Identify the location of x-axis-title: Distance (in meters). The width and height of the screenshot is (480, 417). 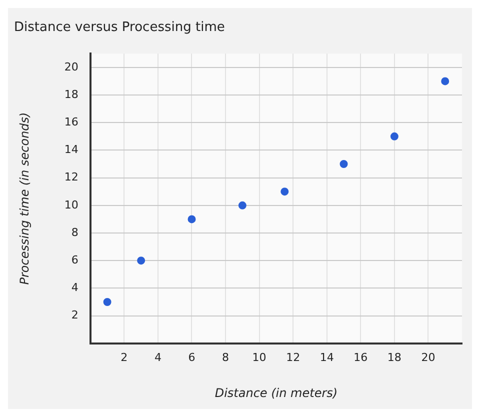
(276, 393).